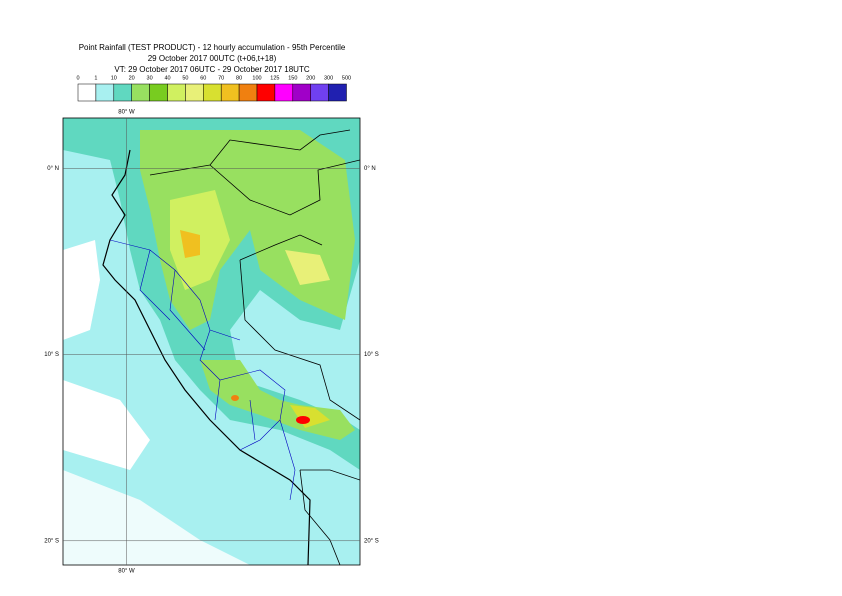 The height and width of the screenshot is (596, 842). I want to click on legend-label: 0, so click(77, 78).